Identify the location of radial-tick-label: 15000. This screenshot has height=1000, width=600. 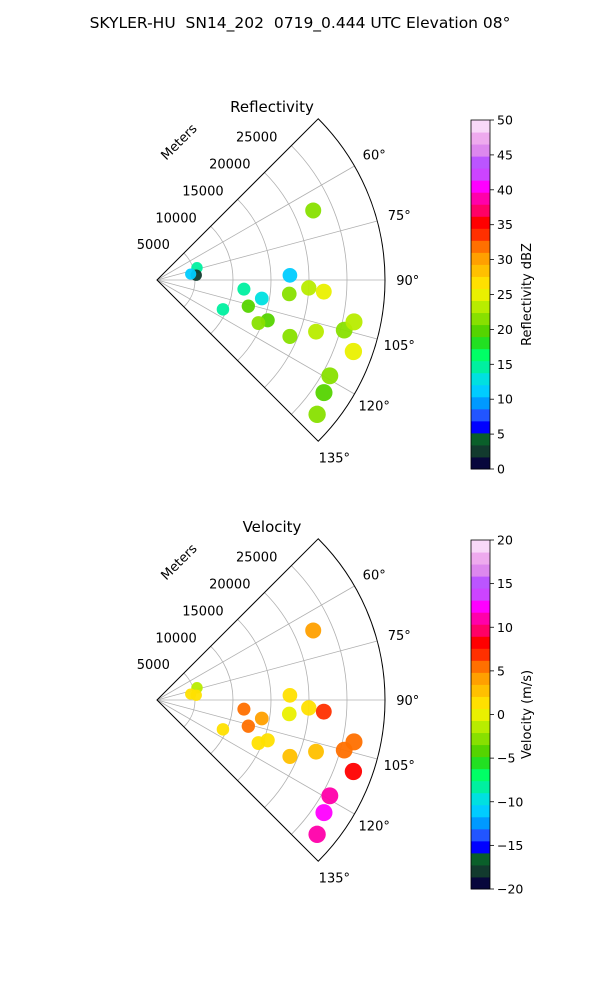
(202, 191).